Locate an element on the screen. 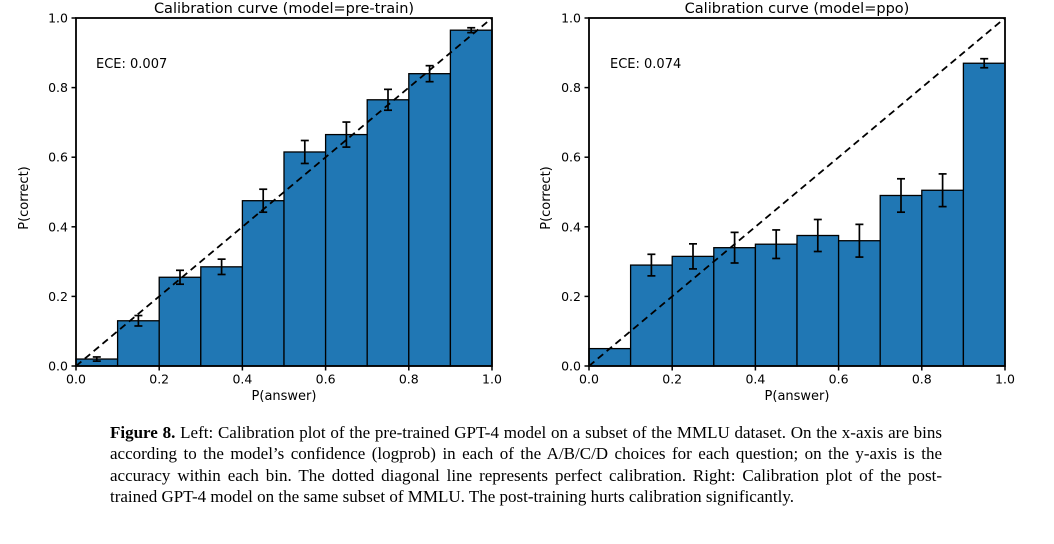 The width and height of the screenshot is (1054, 544). ece-annotation: ECE: 0.007 is located at coordinates (132, 64).